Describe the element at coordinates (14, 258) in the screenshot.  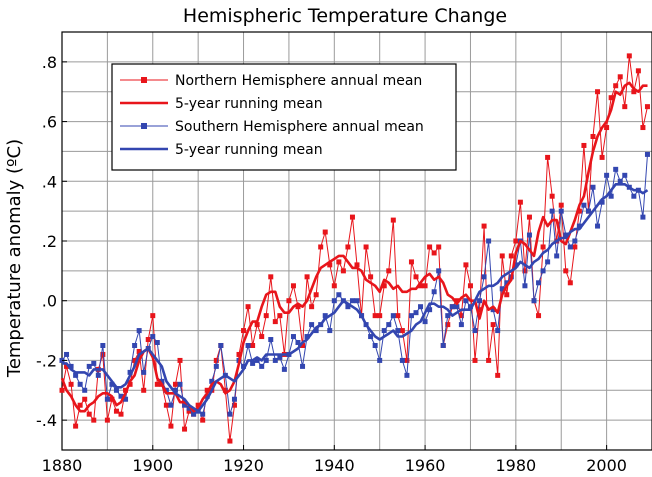
I see `y-axis-label: Temperature anomaly (ºC)` at that location.